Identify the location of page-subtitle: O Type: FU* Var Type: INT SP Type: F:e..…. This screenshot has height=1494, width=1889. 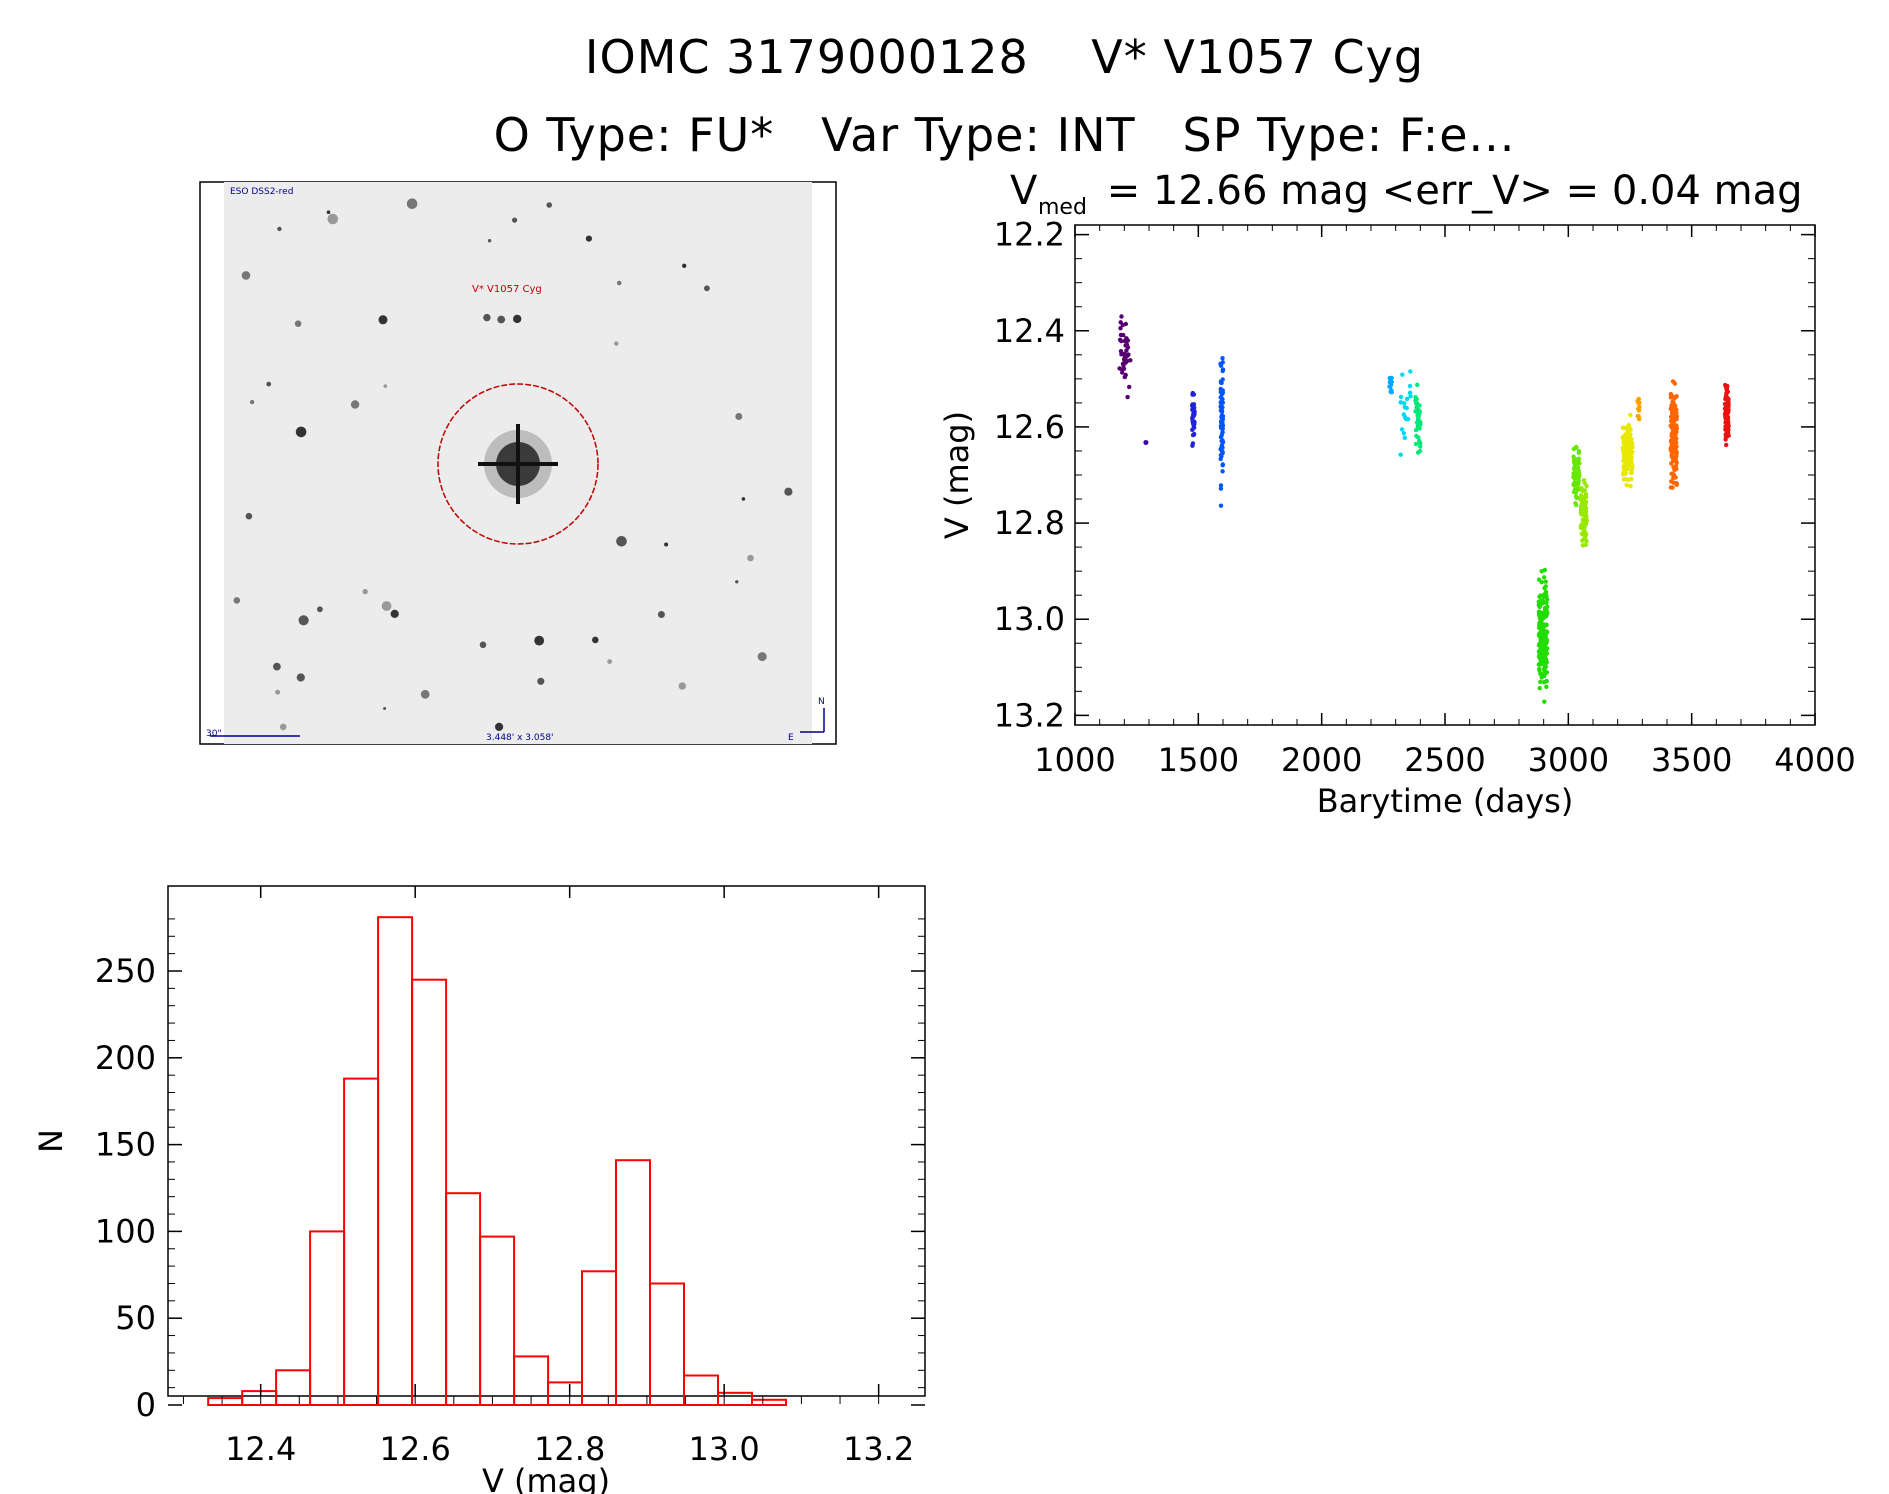
(1004, 135).